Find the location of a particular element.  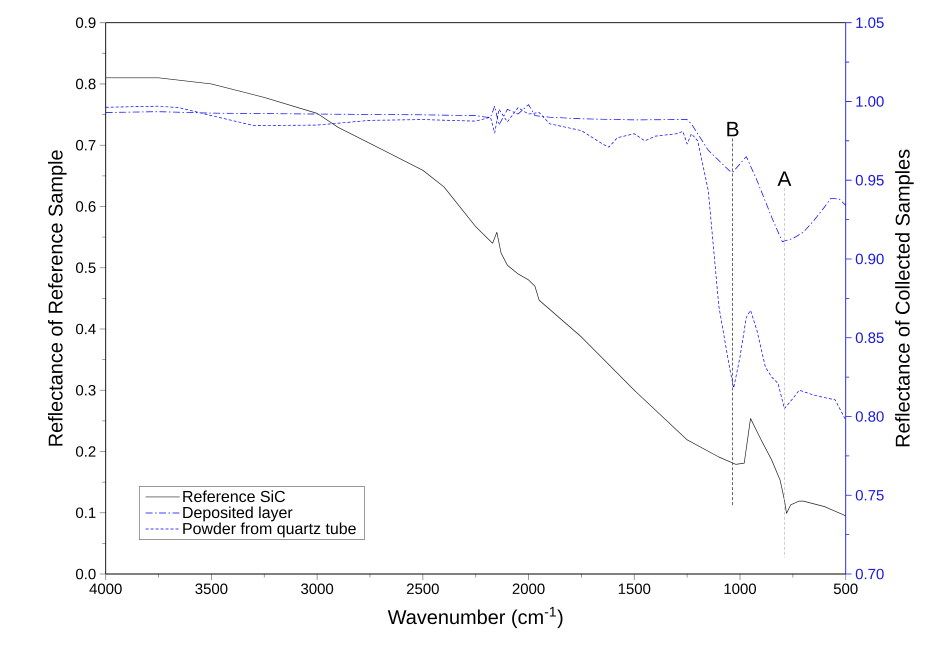

x-tick-label: 2000 is located at coordinates (528, 588).